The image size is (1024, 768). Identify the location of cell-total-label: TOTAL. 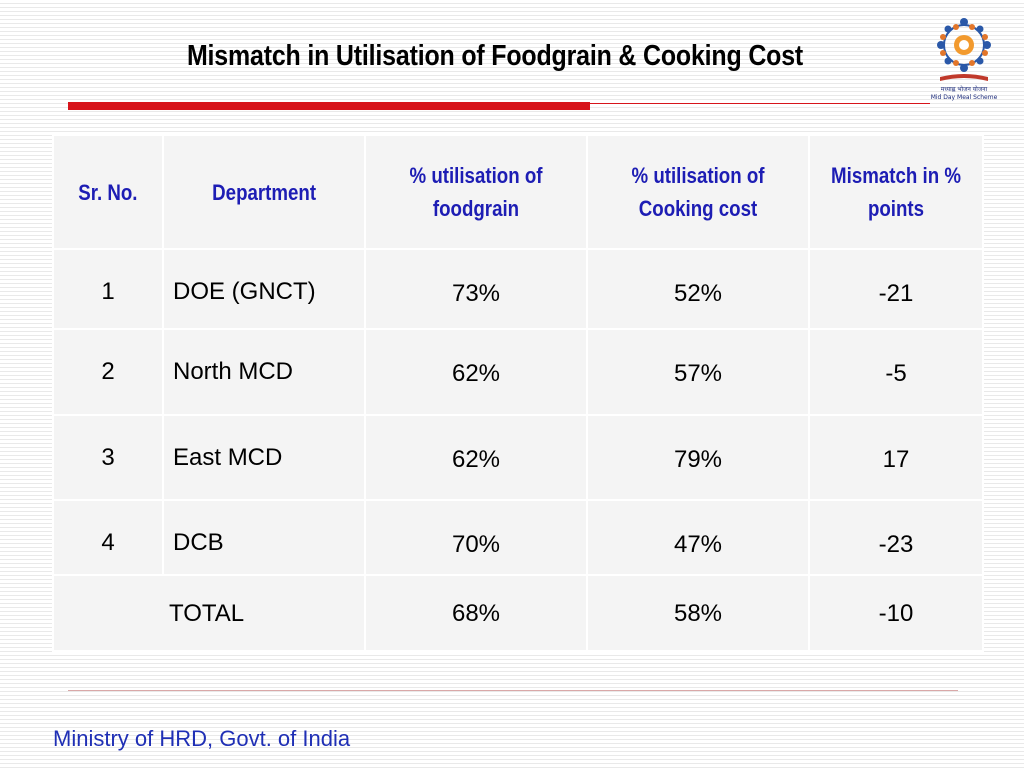
(209, 613).